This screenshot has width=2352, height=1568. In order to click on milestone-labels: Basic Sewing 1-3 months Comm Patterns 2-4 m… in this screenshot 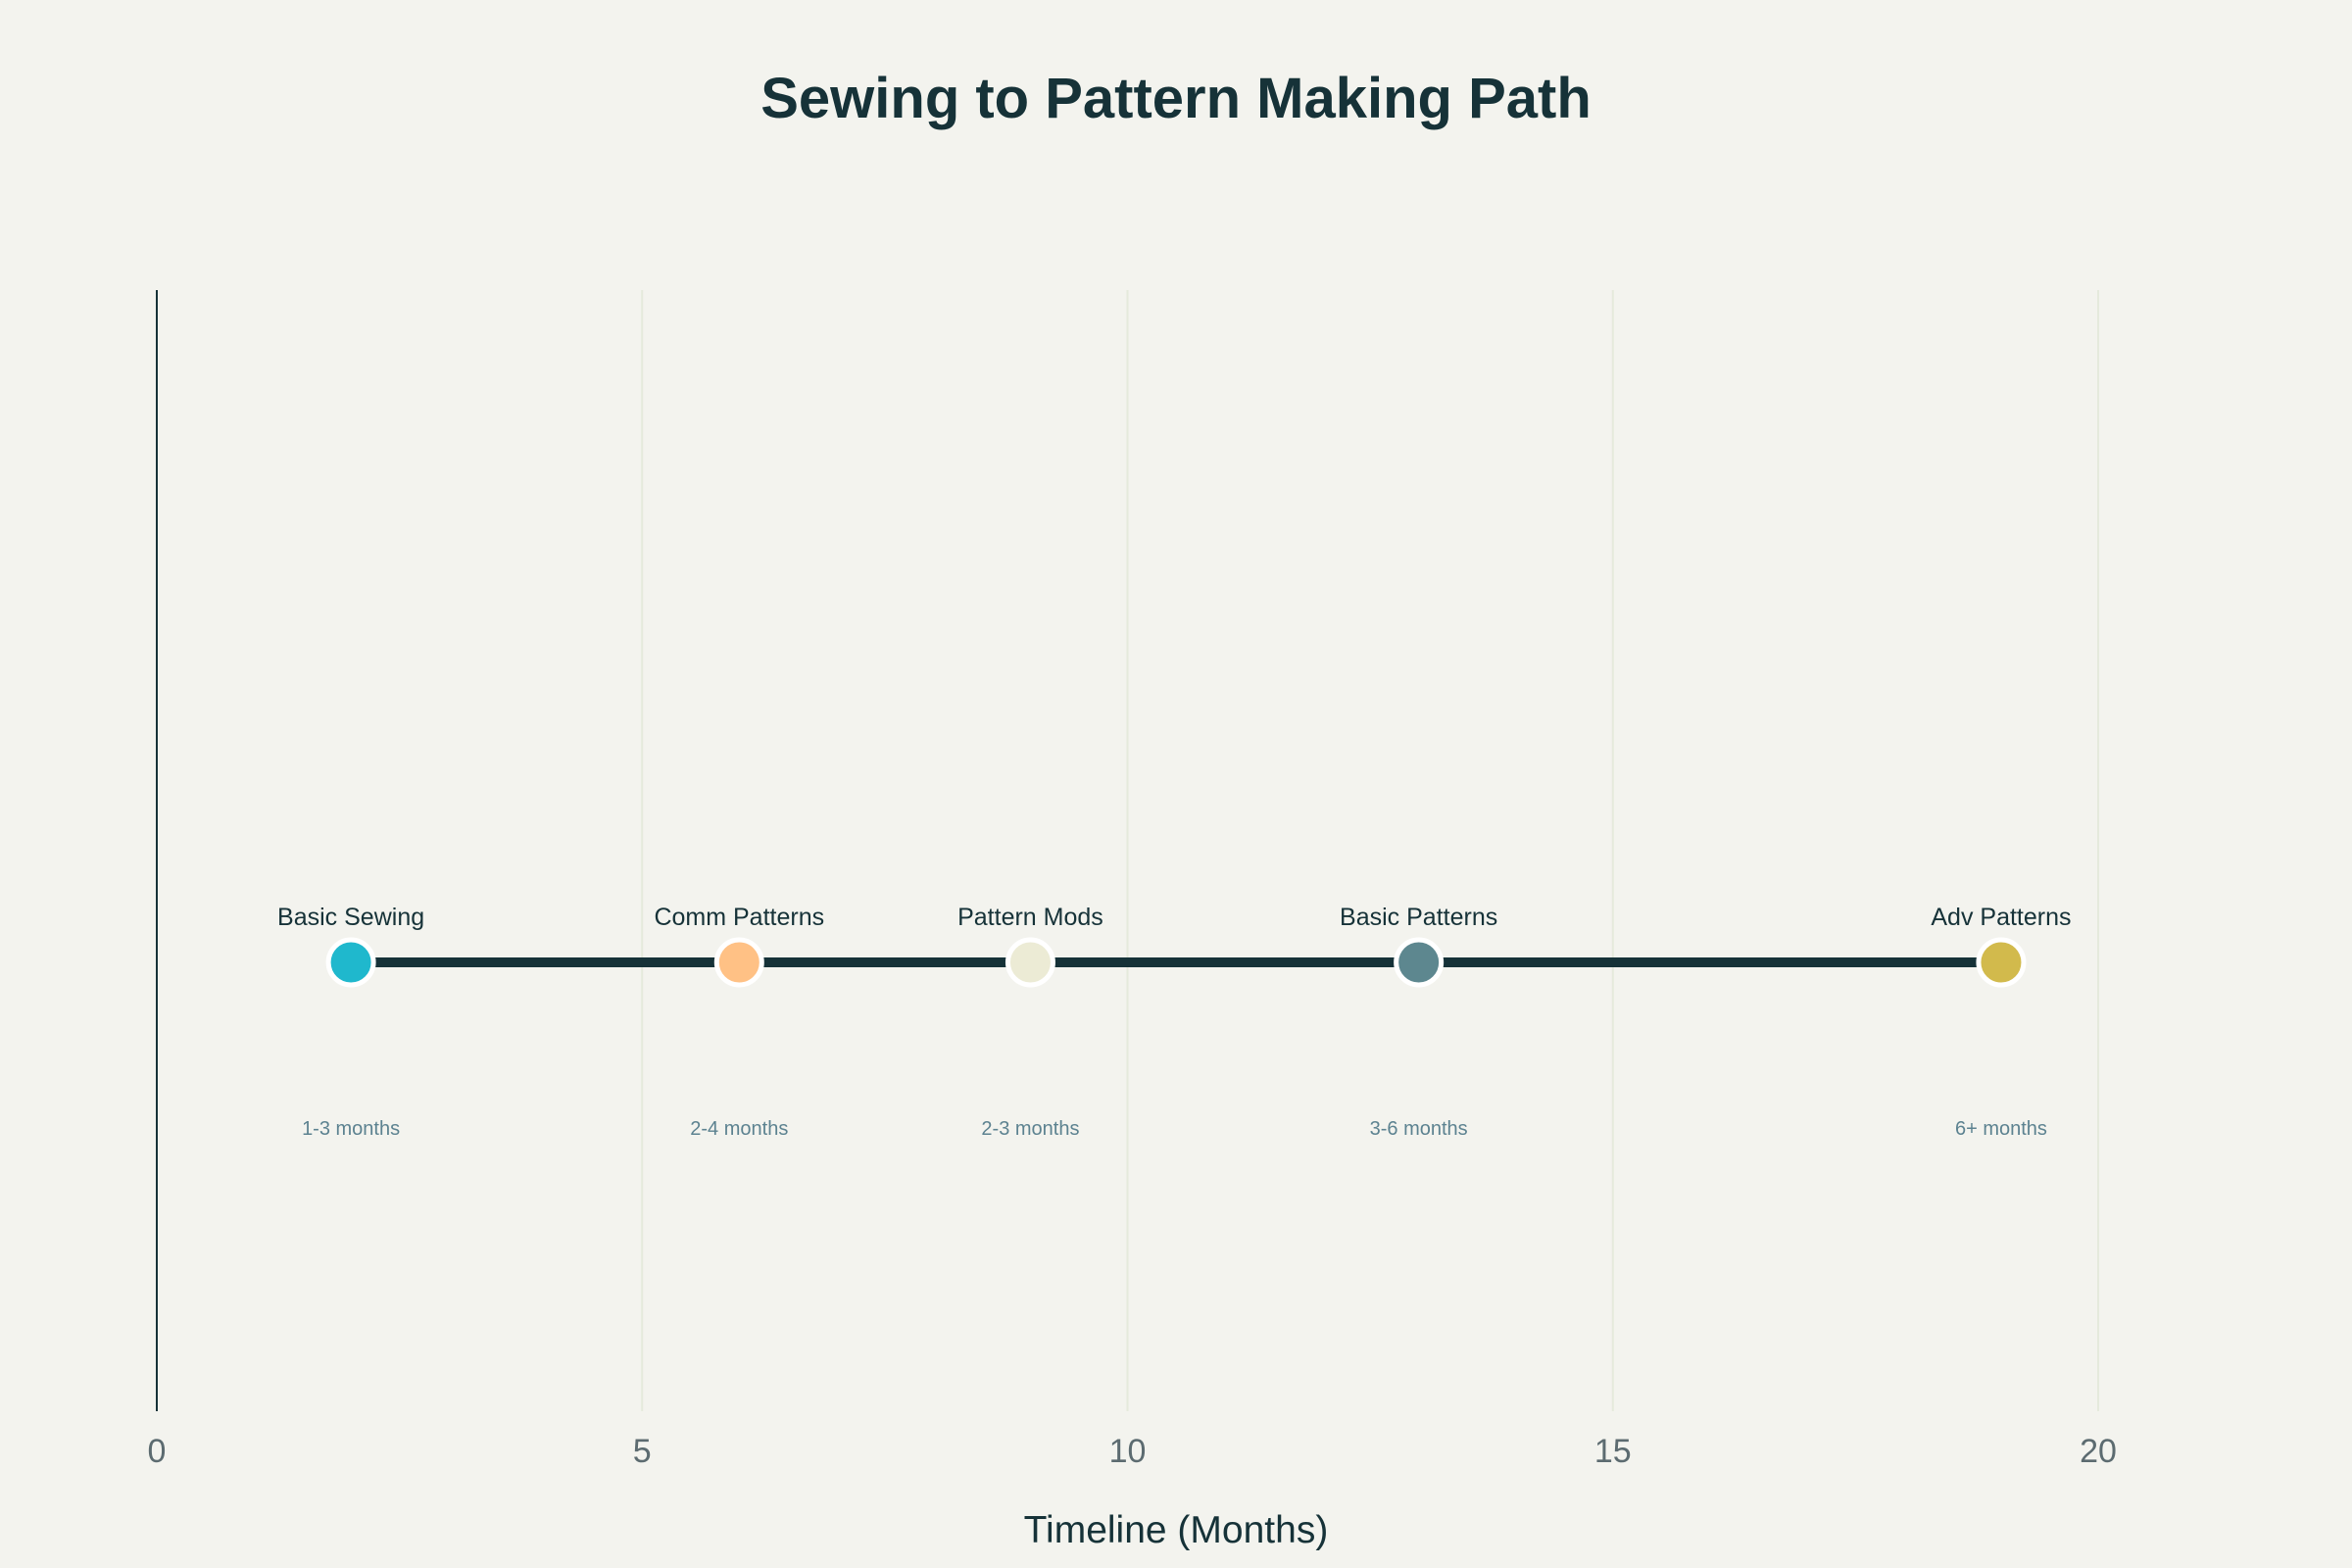, I will do `click(1174, 1022)`.